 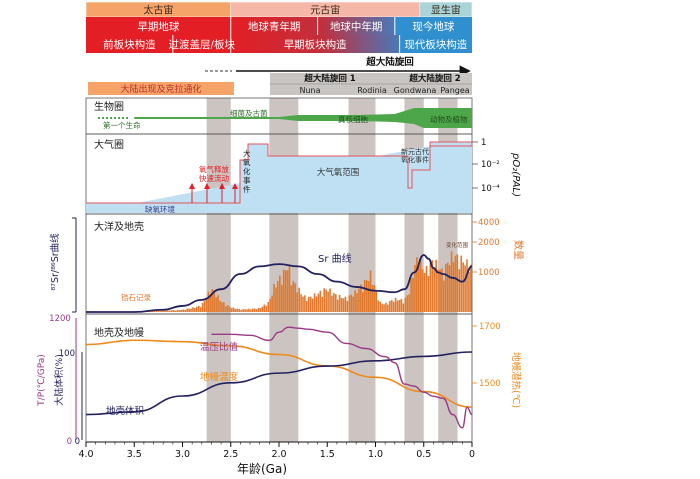 What do you see at coordinates (356, 26) in the screenshot?
I see `era-label-2: 地球中年期` at bounding box center [356, 26].